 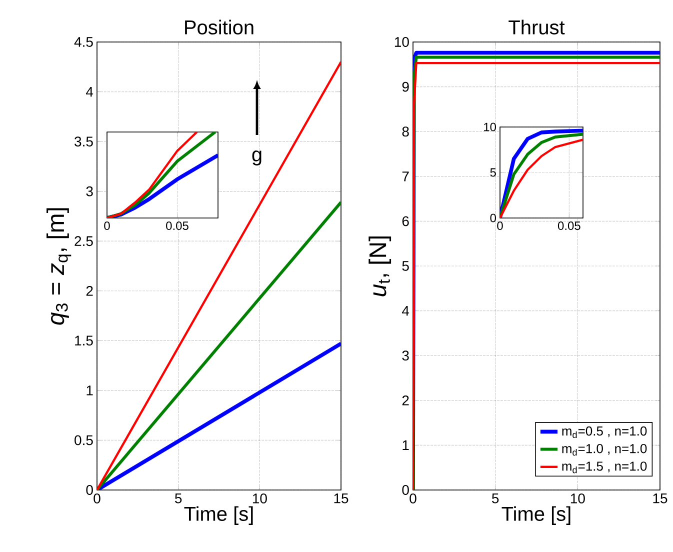 What do you see at coordinates (604, 450) in the screenshot?
I see `legend-label: m$_{d}$=1.0 , n=1.0` at bounding box center [604, 450].